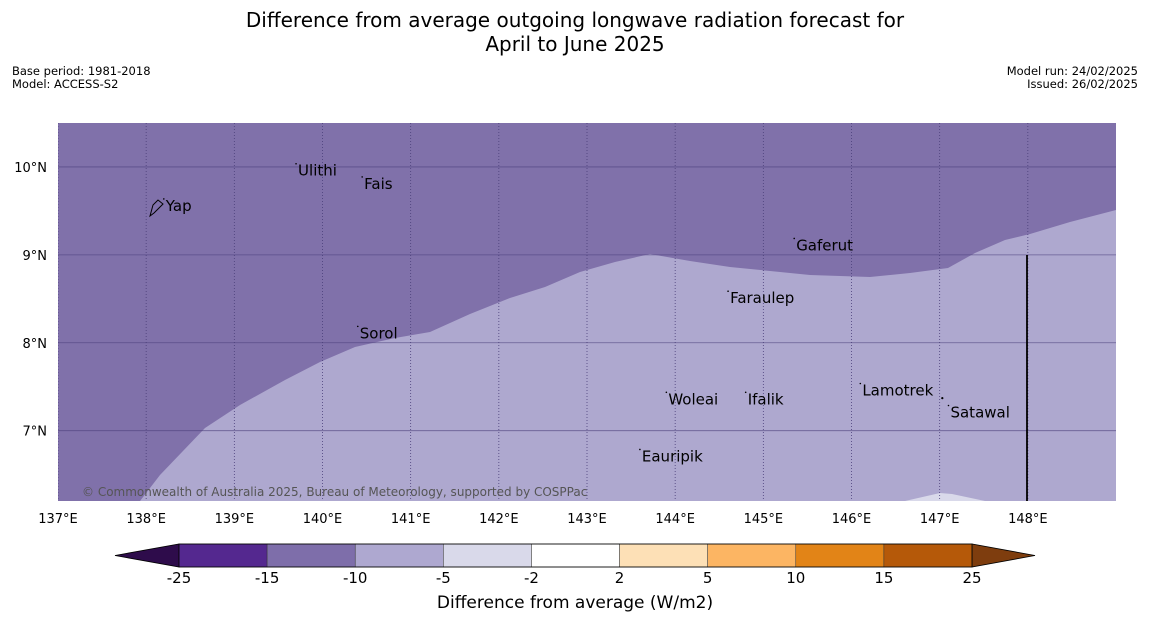  I want to click on latitude-tick-label: 10°N, so click(30, 168).